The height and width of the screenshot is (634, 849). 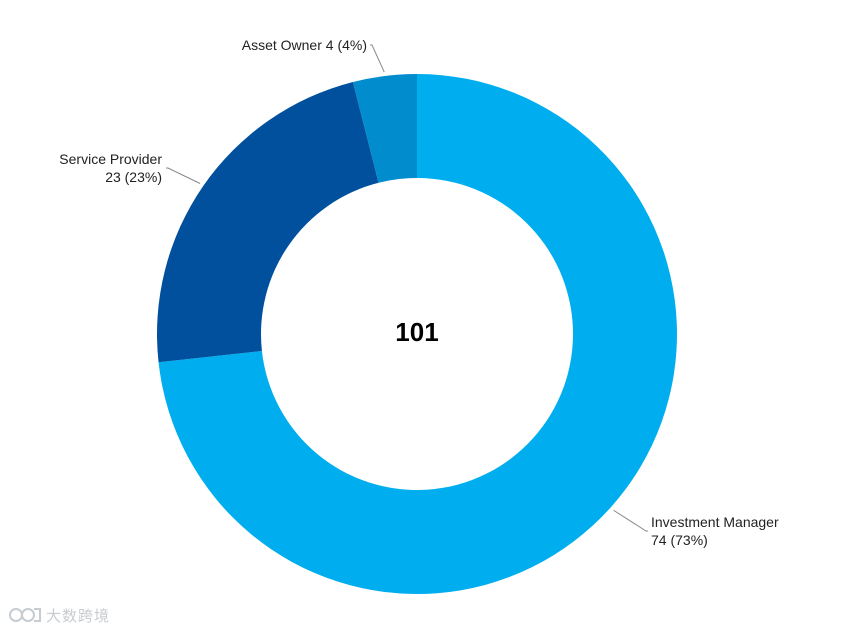 What do you see at coordinates (377, 58) in the screenshot?
I see `leader-line-asset-owner` at bounding box center [377, 58].